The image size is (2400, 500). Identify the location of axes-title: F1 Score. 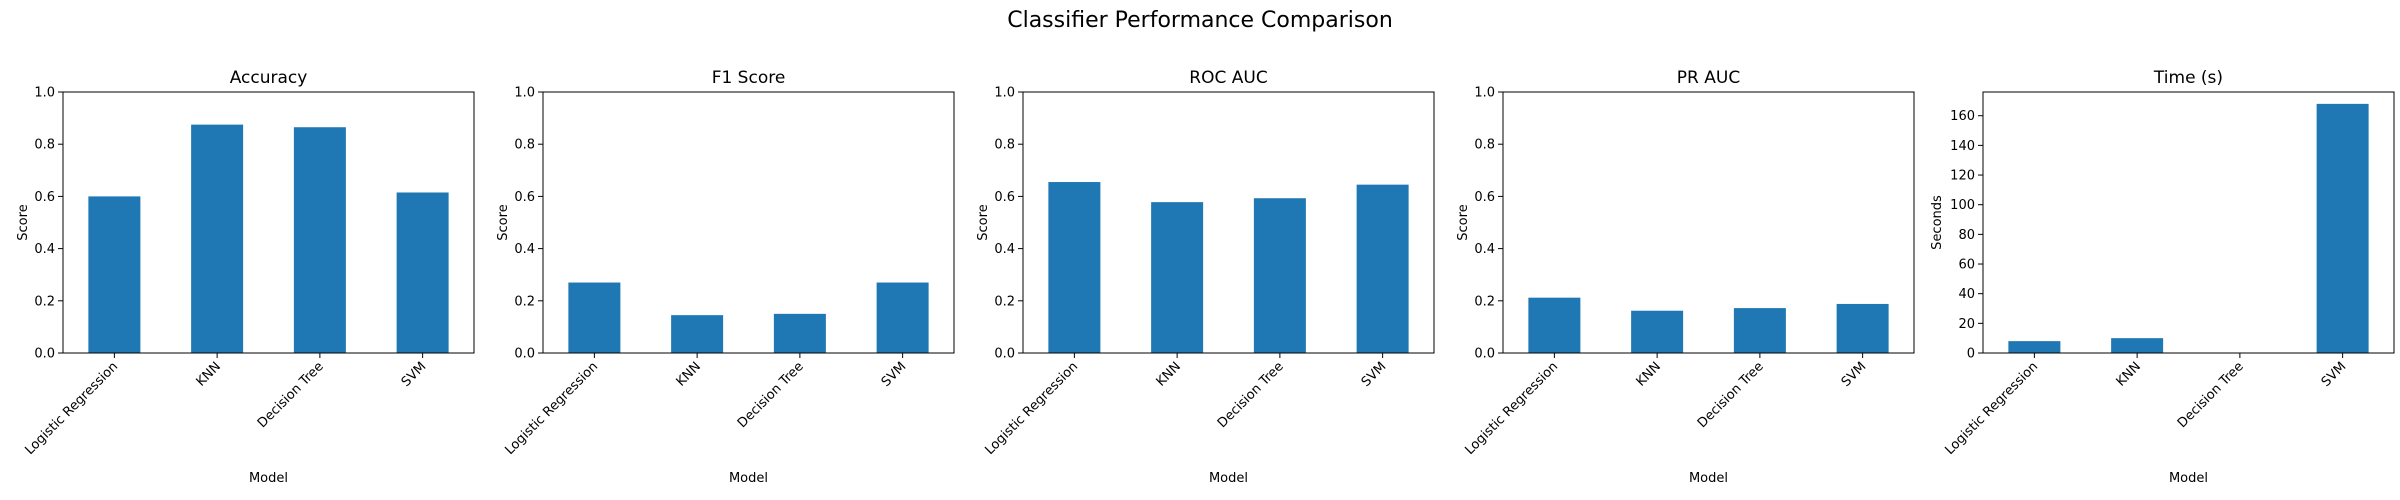
(749, 78).